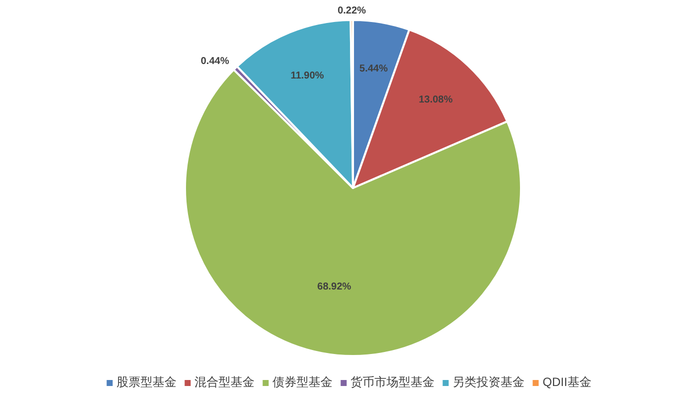 The height and width of the screenshot is (408, 698). I want to click on data-label: 13.08%, so click(435, 100).